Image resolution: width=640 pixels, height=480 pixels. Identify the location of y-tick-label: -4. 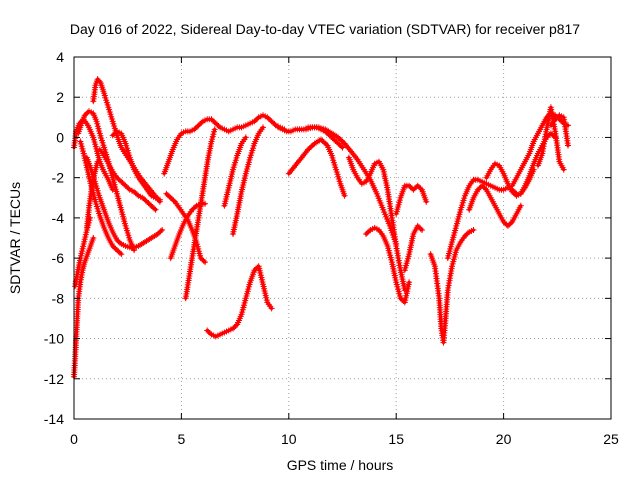
(58, 218).